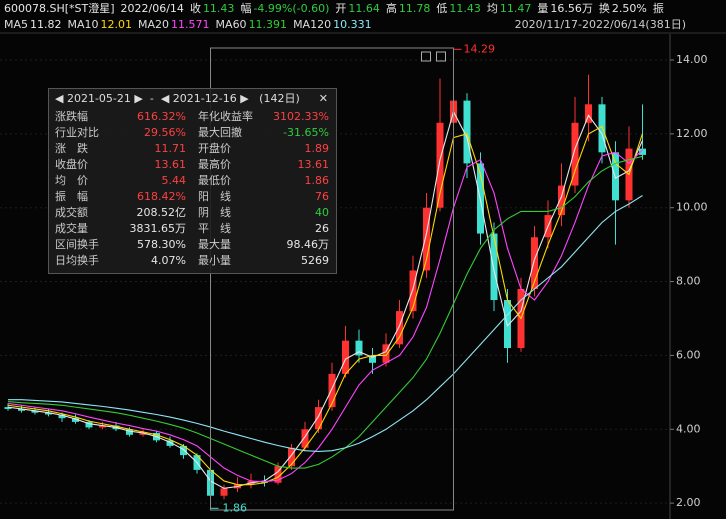  I want to click on y-tick-label: 2.00, so click(688, 502).